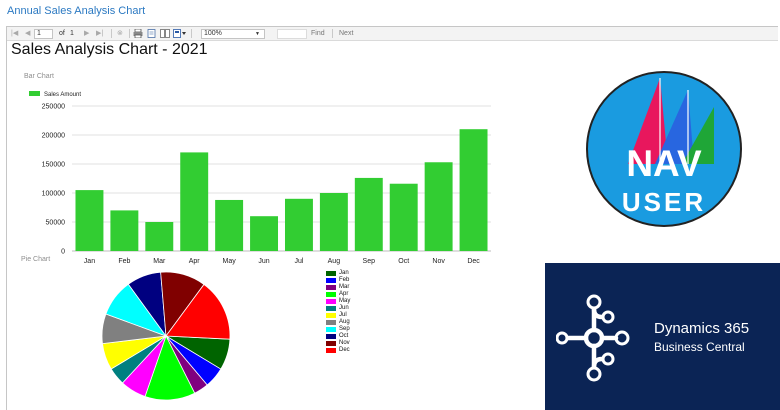 This screenshot has width=780, height=410. Describe the element at coordinates (53, 165) in the screenshot. I see `y-tick-label: 150000` at that location.